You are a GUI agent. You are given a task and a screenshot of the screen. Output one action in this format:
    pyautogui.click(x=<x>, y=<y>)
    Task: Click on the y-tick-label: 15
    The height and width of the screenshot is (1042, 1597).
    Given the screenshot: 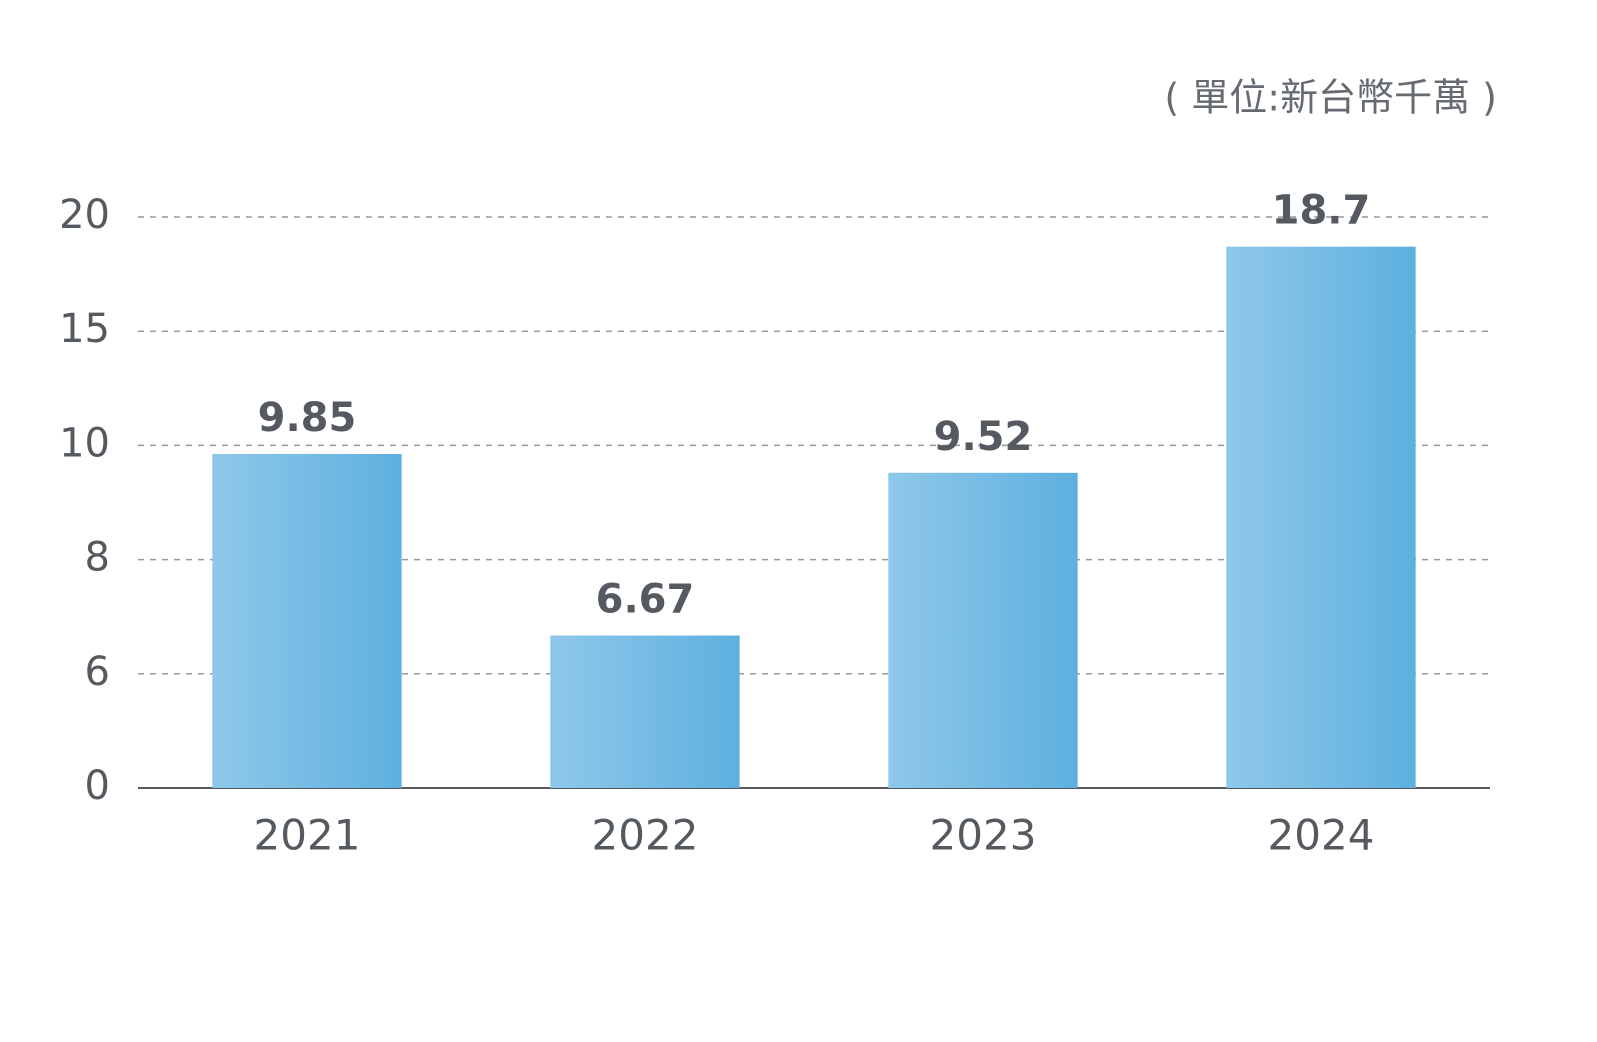 What is the action you would take?
    pyautogui.click(x=84, y=329)
    